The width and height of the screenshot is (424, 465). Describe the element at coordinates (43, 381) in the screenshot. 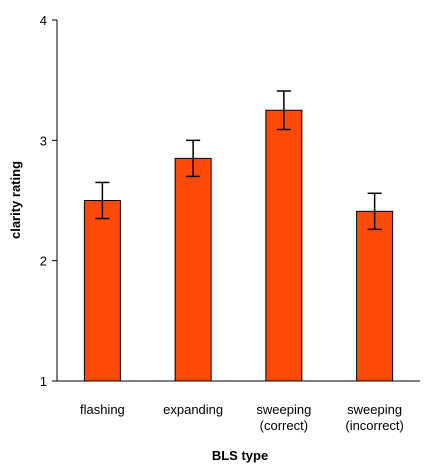

I see `y-tick-label: 1` at that location.